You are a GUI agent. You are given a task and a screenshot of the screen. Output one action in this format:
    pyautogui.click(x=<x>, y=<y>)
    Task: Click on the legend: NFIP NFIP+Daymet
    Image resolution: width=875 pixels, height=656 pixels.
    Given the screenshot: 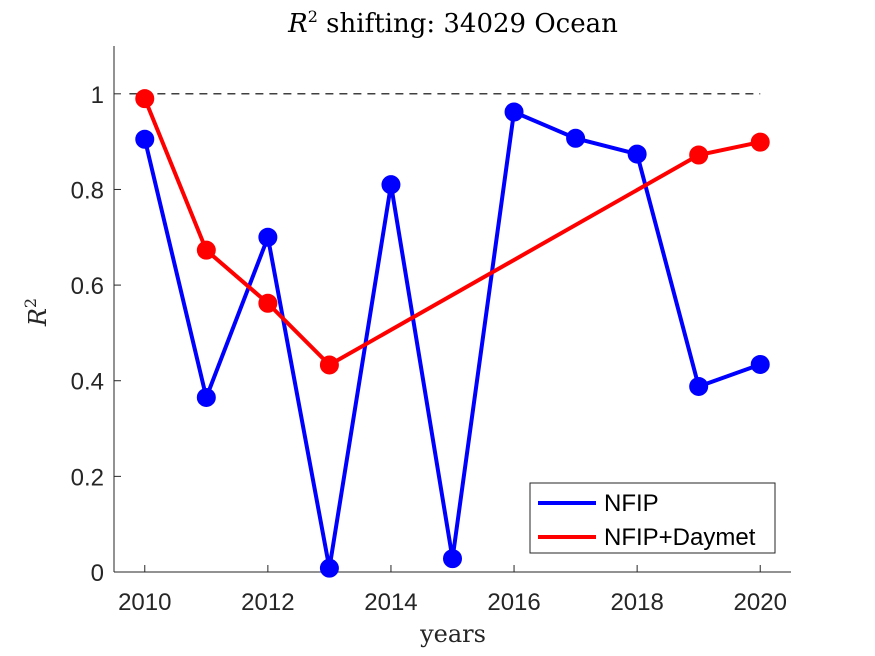 What is the action you would take?
    pyautogui.click(x=652, y=518)
    